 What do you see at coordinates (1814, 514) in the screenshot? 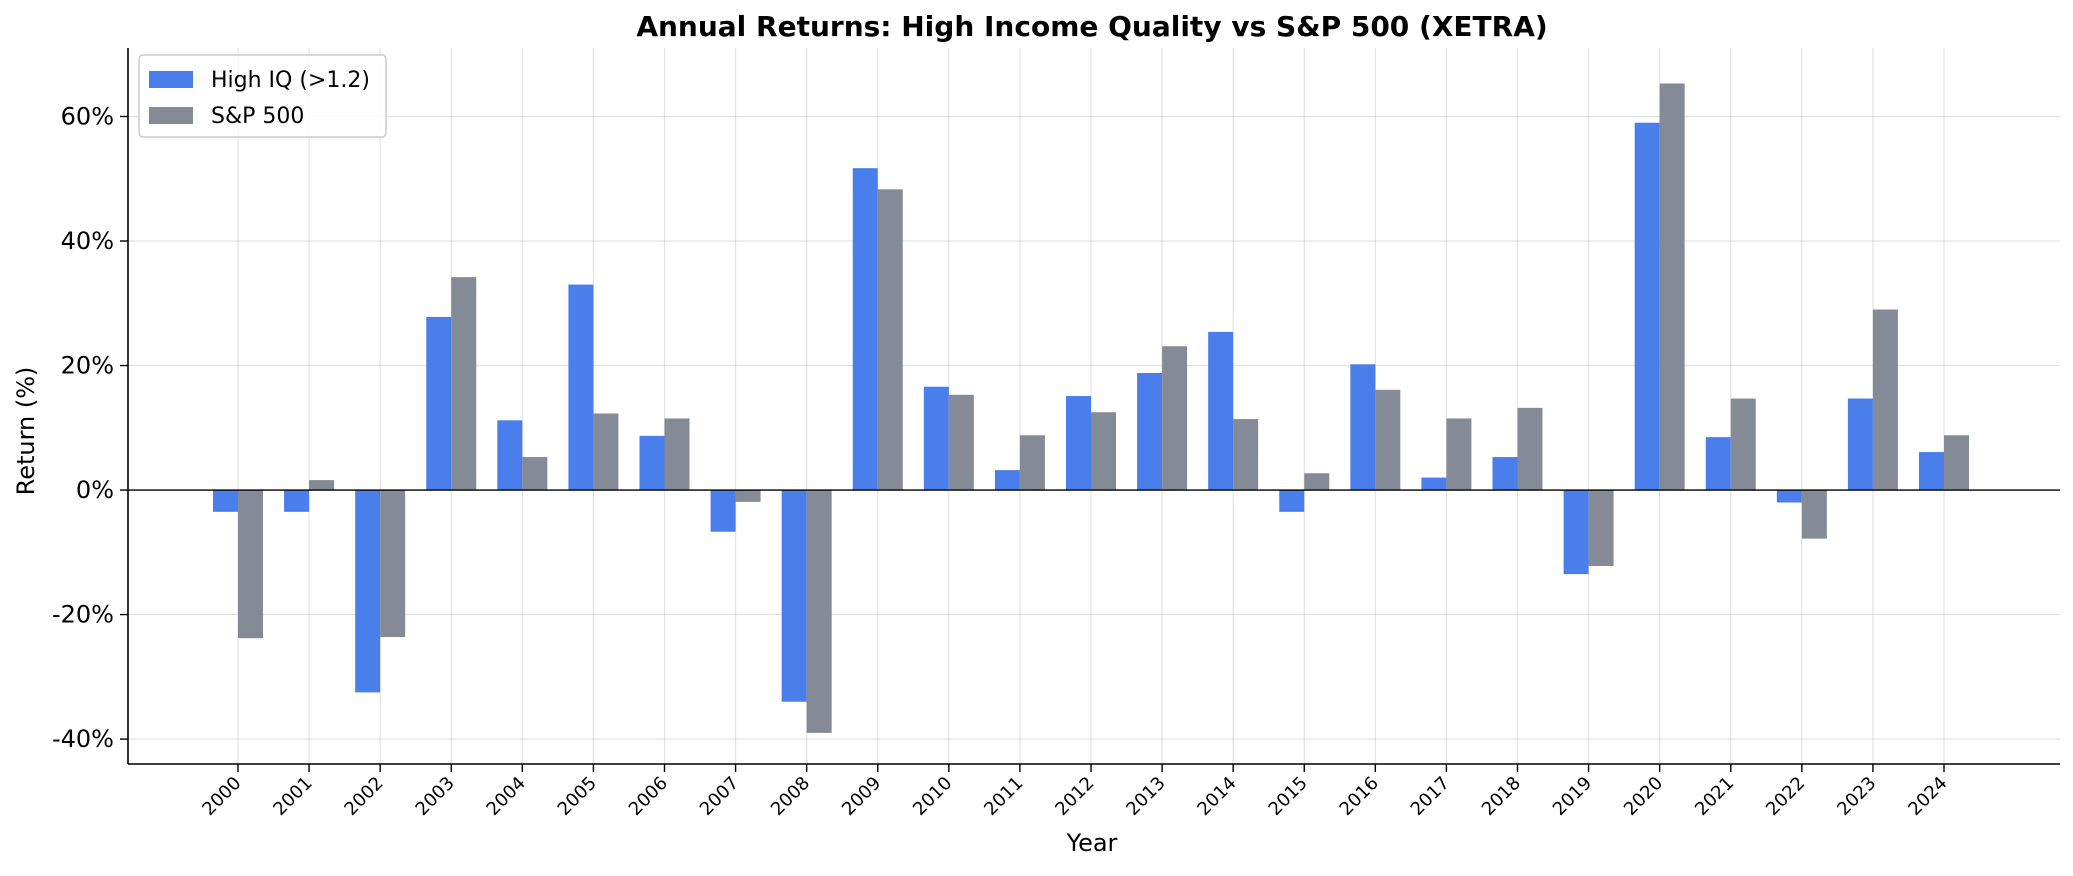
I see `bar-sp500-2022` at bounding box center [1814, 514].